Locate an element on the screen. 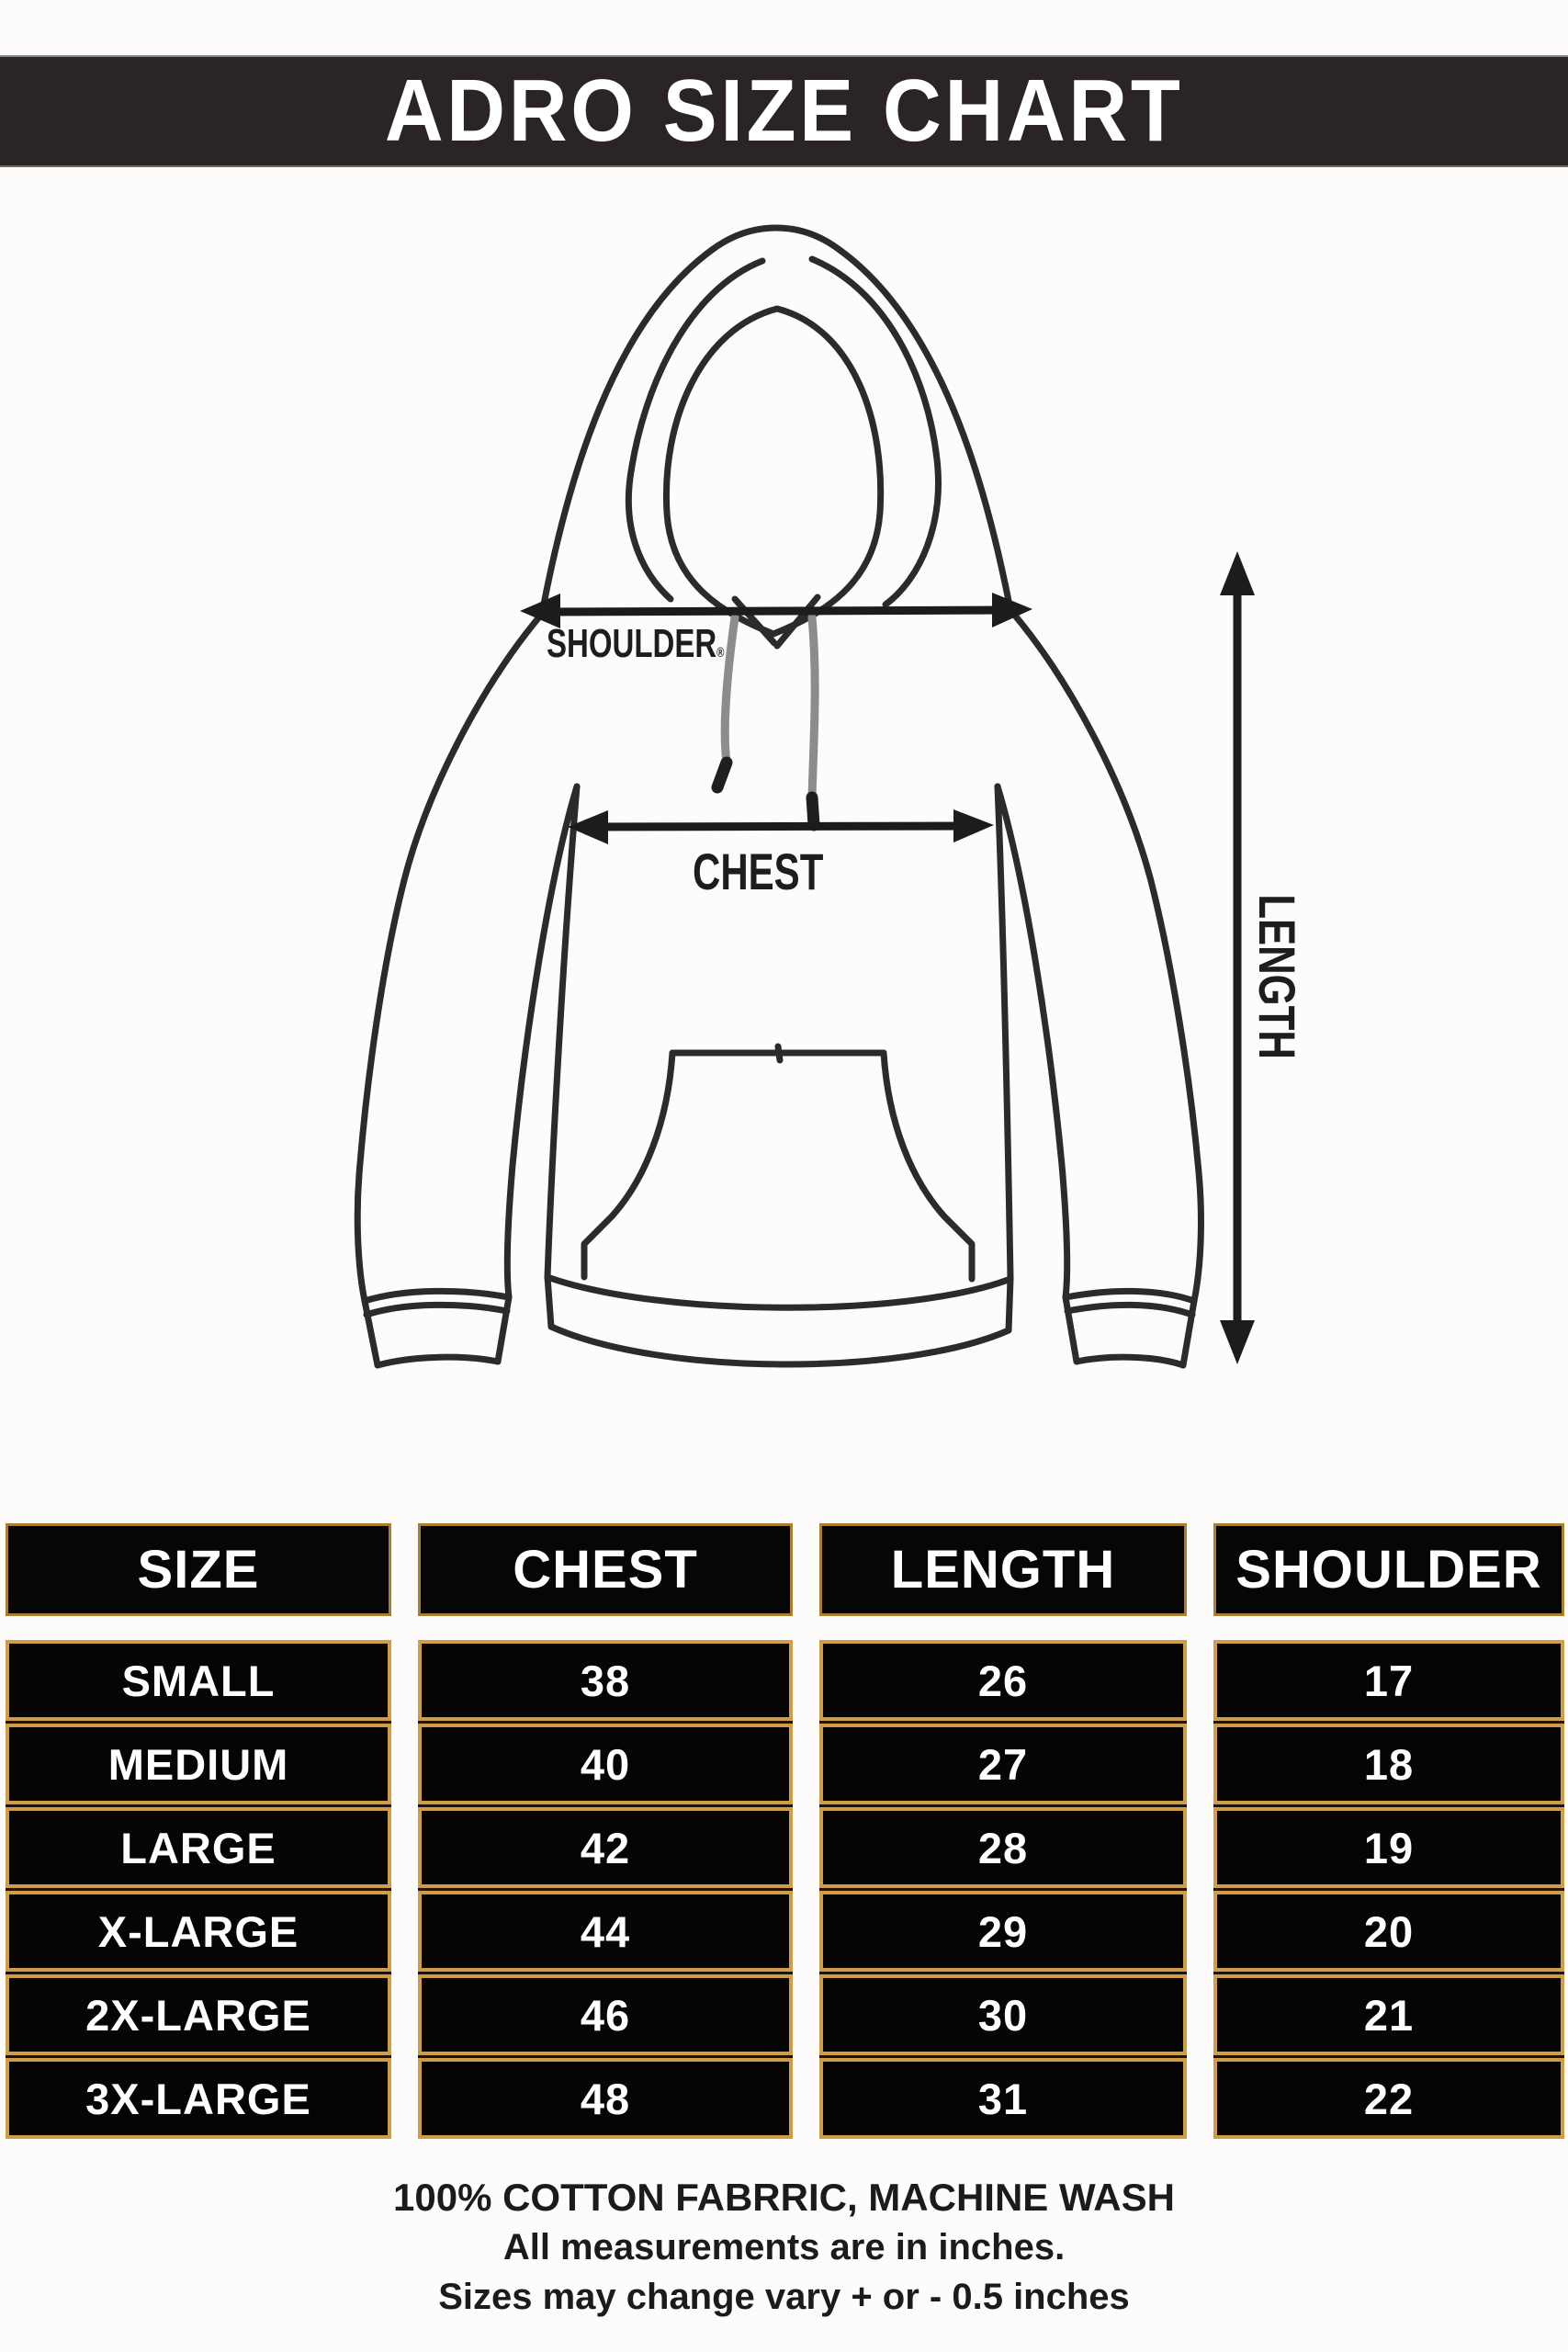 The image size is (1568, 2352). footer-note-fabric: 100% COTTON FABRRIC, MACHINE WASH is located at coordinates (784, 2197).